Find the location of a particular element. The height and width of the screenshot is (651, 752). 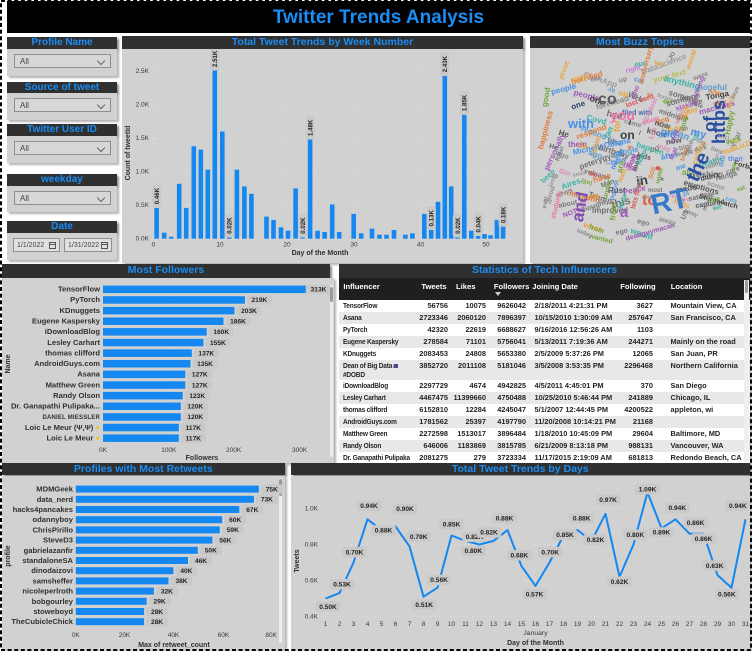

svg-text: 186K is located at coordinates (238, 322).